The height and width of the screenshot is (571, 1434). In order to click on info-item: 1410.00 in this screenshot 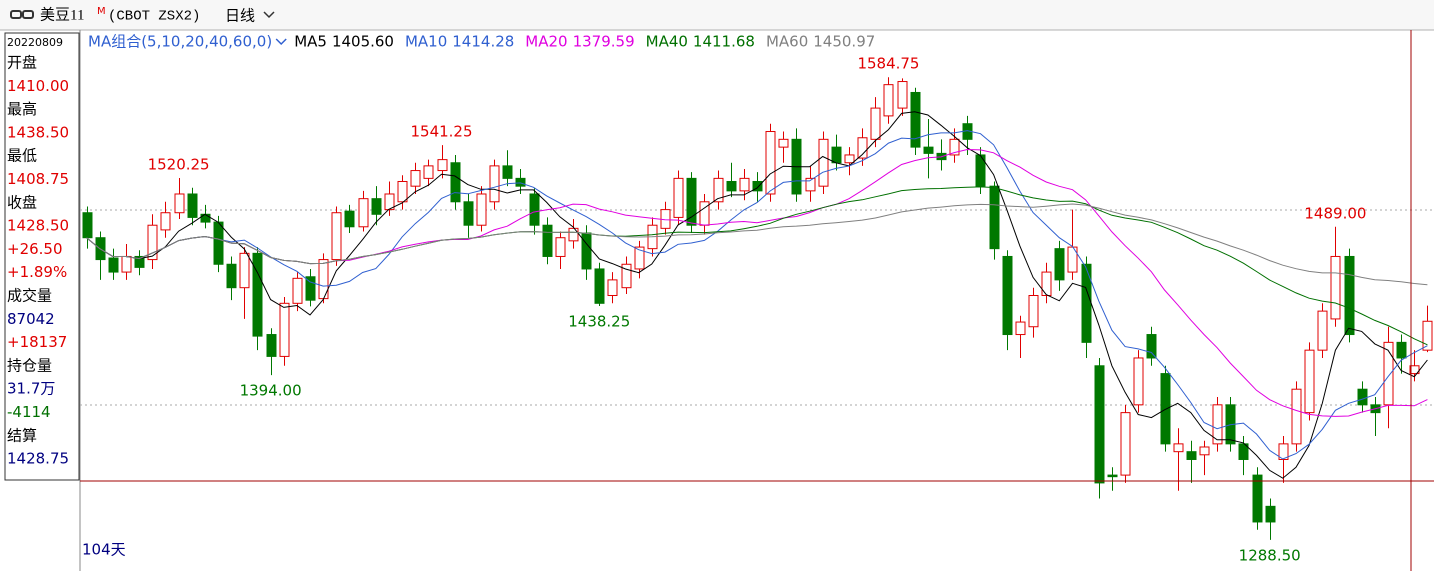, I will do `click(38, 86)`.